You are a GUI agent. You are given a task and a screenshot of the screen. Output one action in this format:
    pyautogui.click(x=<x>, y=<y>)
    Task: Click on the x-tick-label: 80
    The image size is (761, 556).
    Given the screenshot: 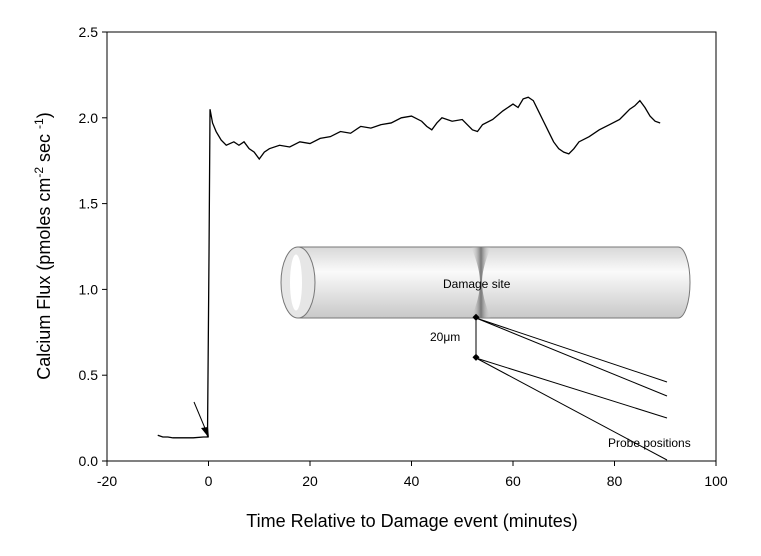 What is the action you would take?
    pyautogui.click(x=615, y=481)
    